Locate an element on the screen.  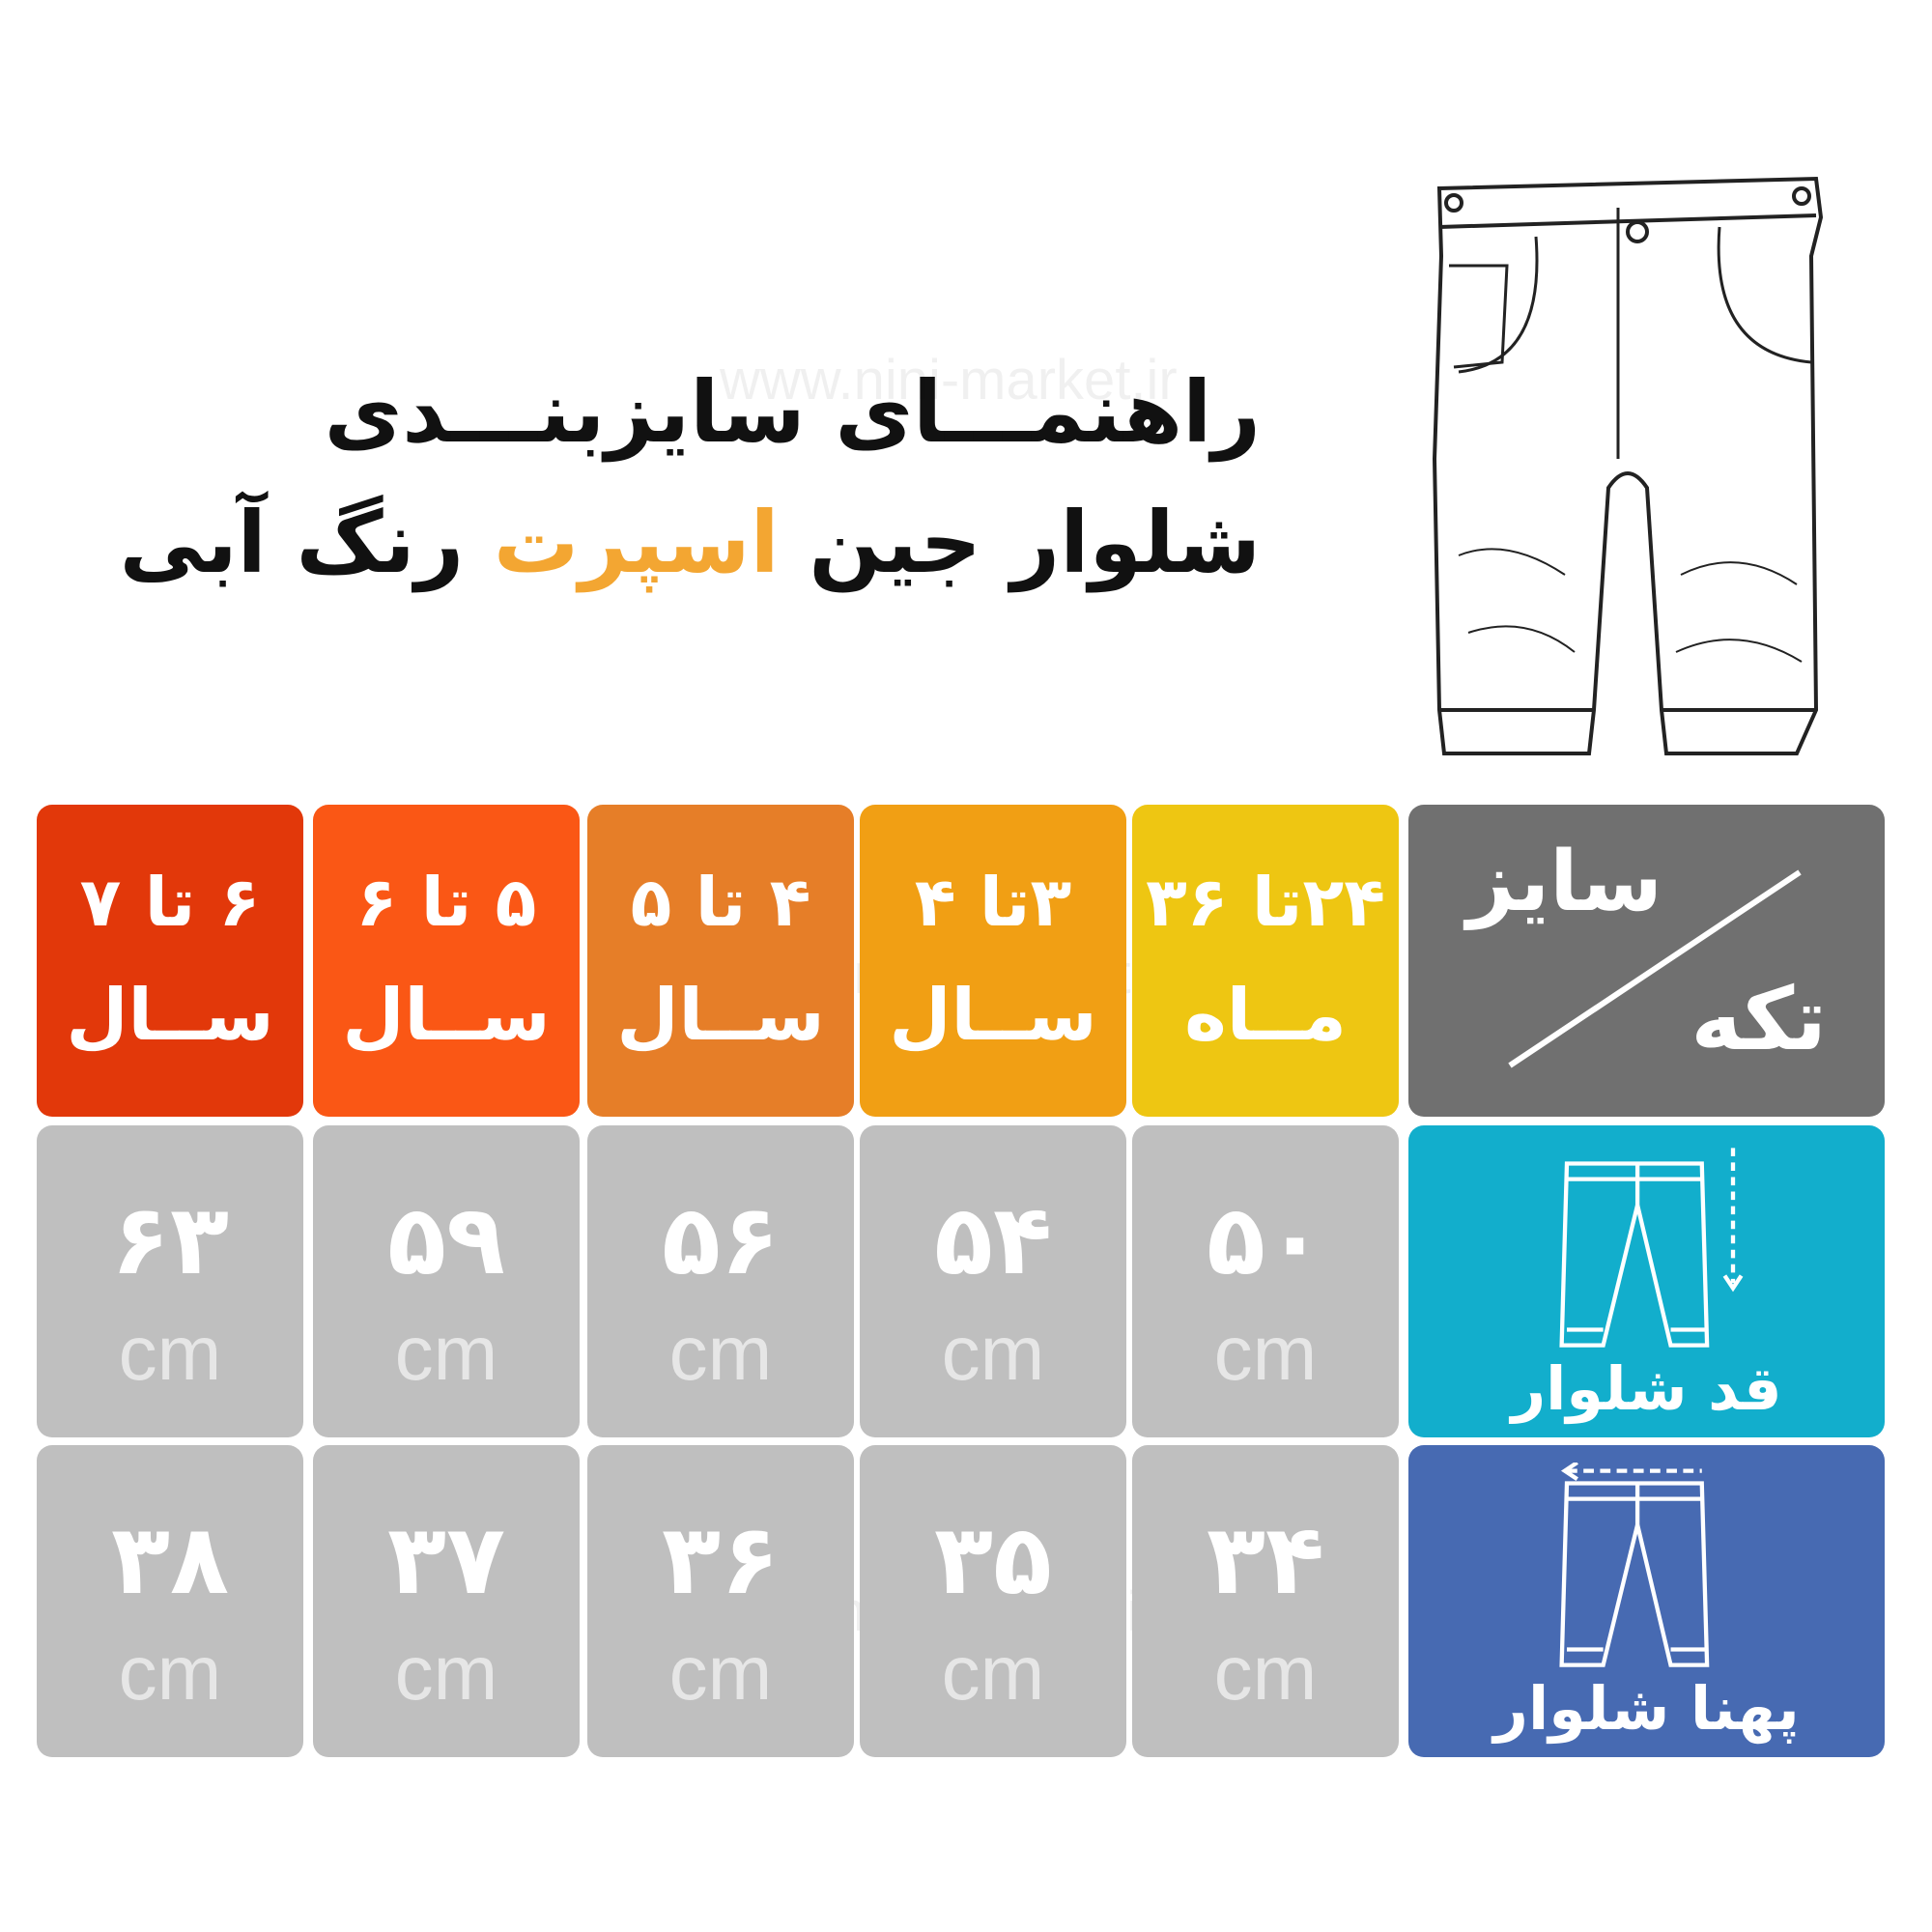
size-header: ۵ تا ۶ ســال is located at coordinates (446, 961).